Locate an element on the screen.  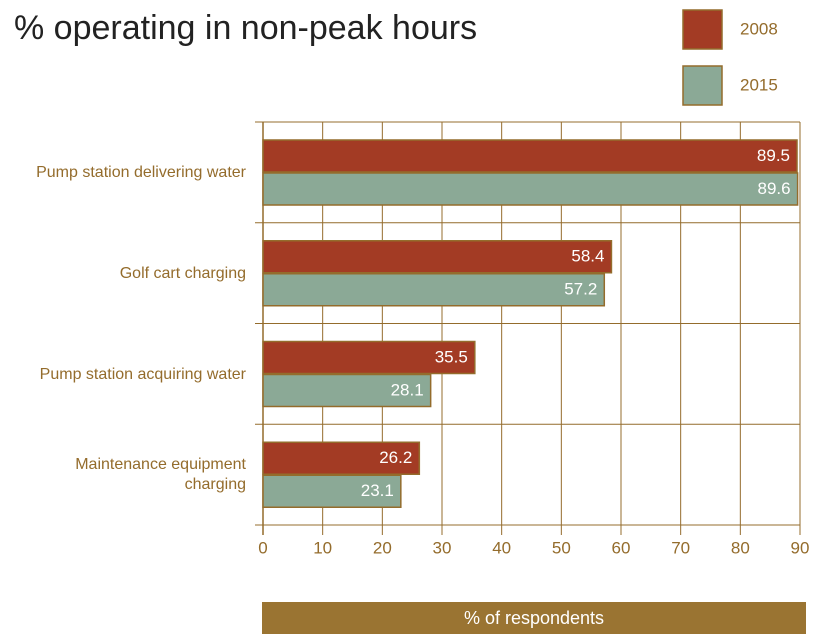
value-label: 57.2 is located at coordinates (580, 289).